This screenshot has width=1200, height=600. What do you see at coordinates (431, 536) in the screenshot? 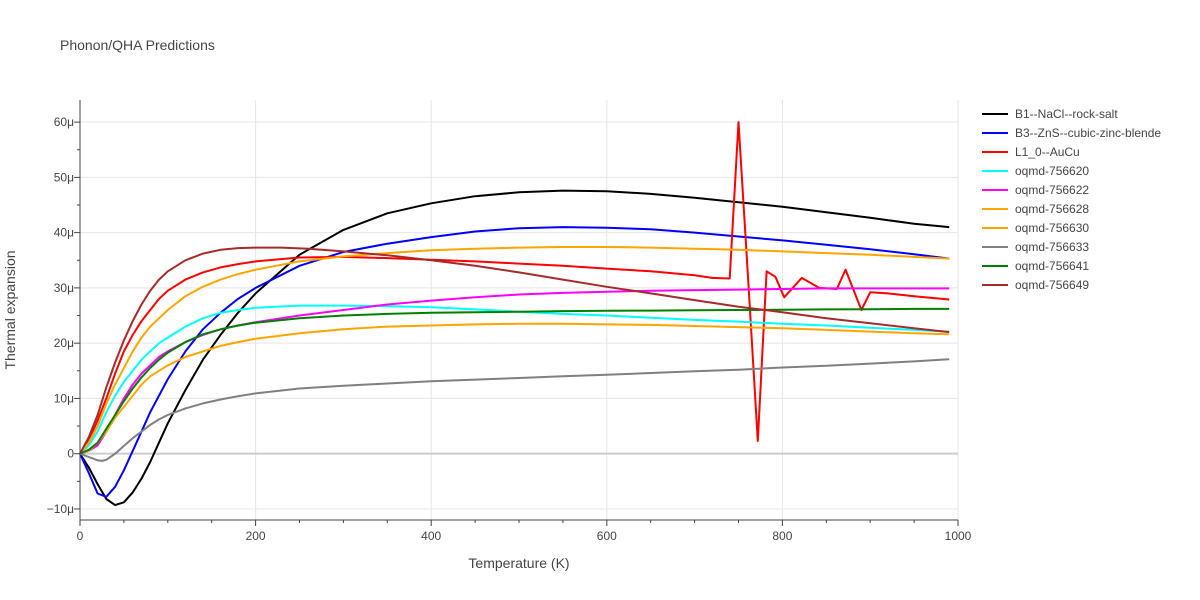
I see `x-tick-label: 400` at bounding box center [431, 536].